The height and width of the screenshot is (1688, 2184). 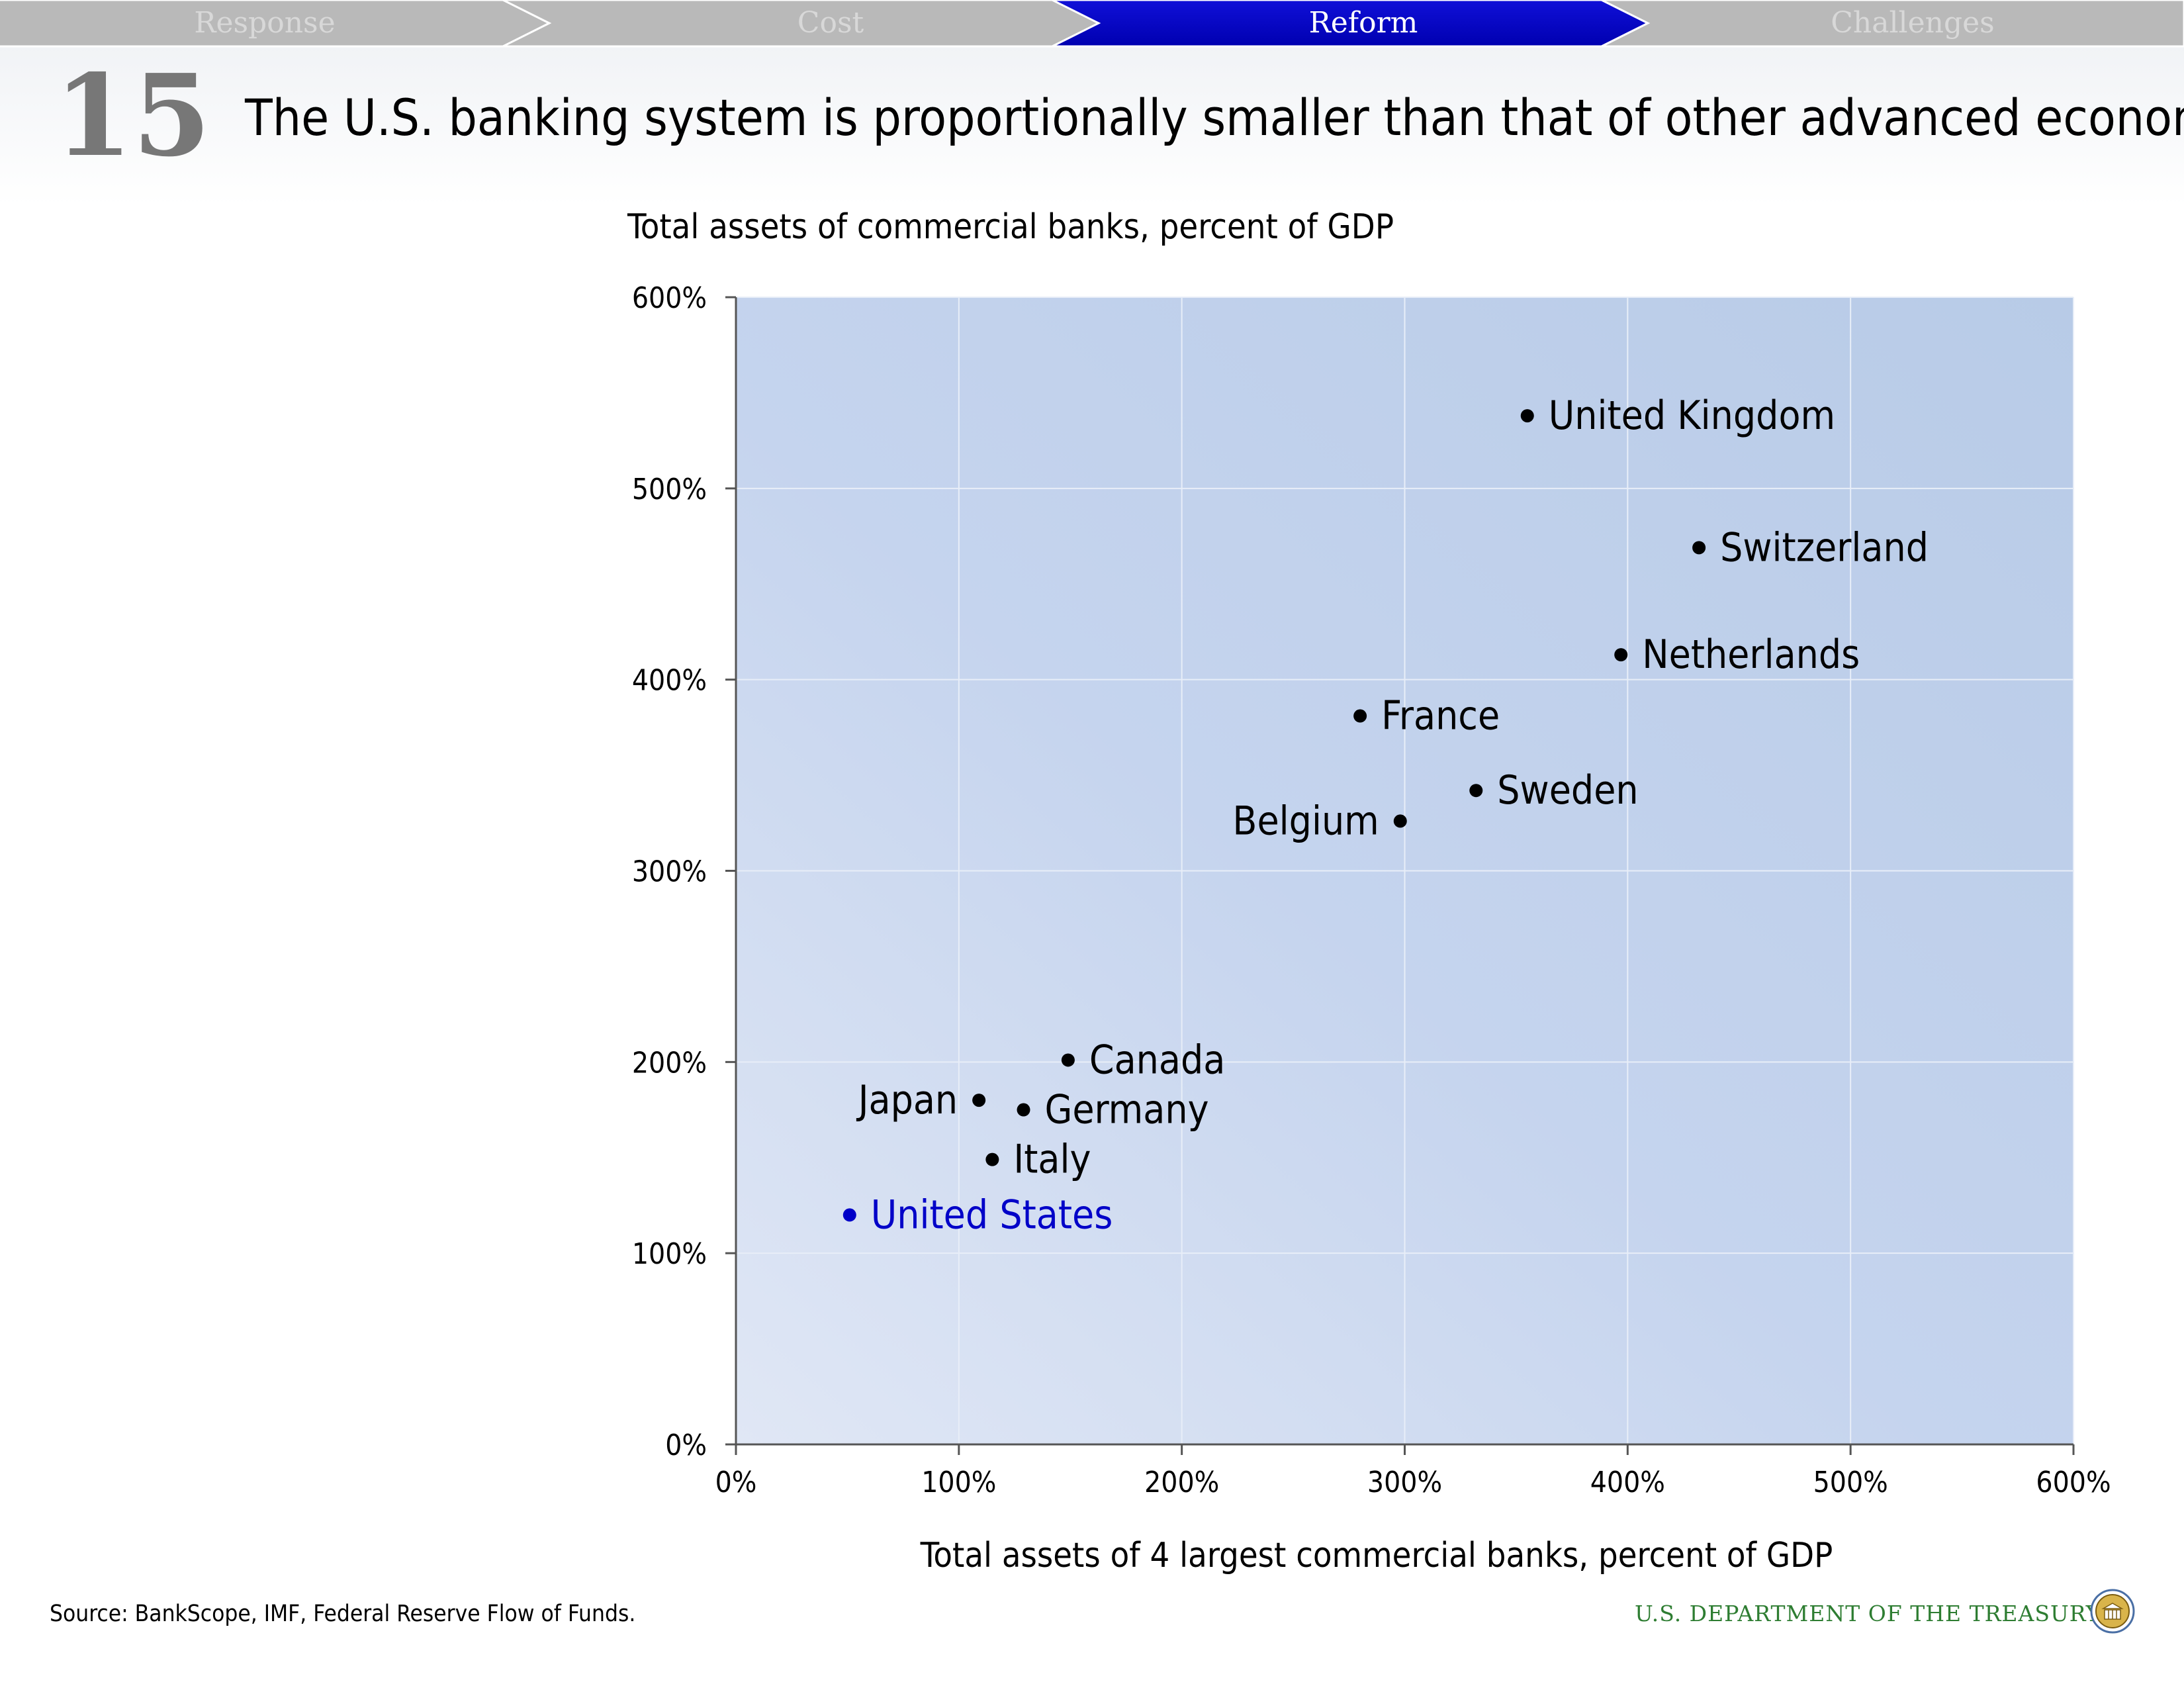 What do you see at coordinates (1692, 416) in the screenshot?
I see `point-label-united-kingdom: United Kingdom` at bounding box center [1692, 416].